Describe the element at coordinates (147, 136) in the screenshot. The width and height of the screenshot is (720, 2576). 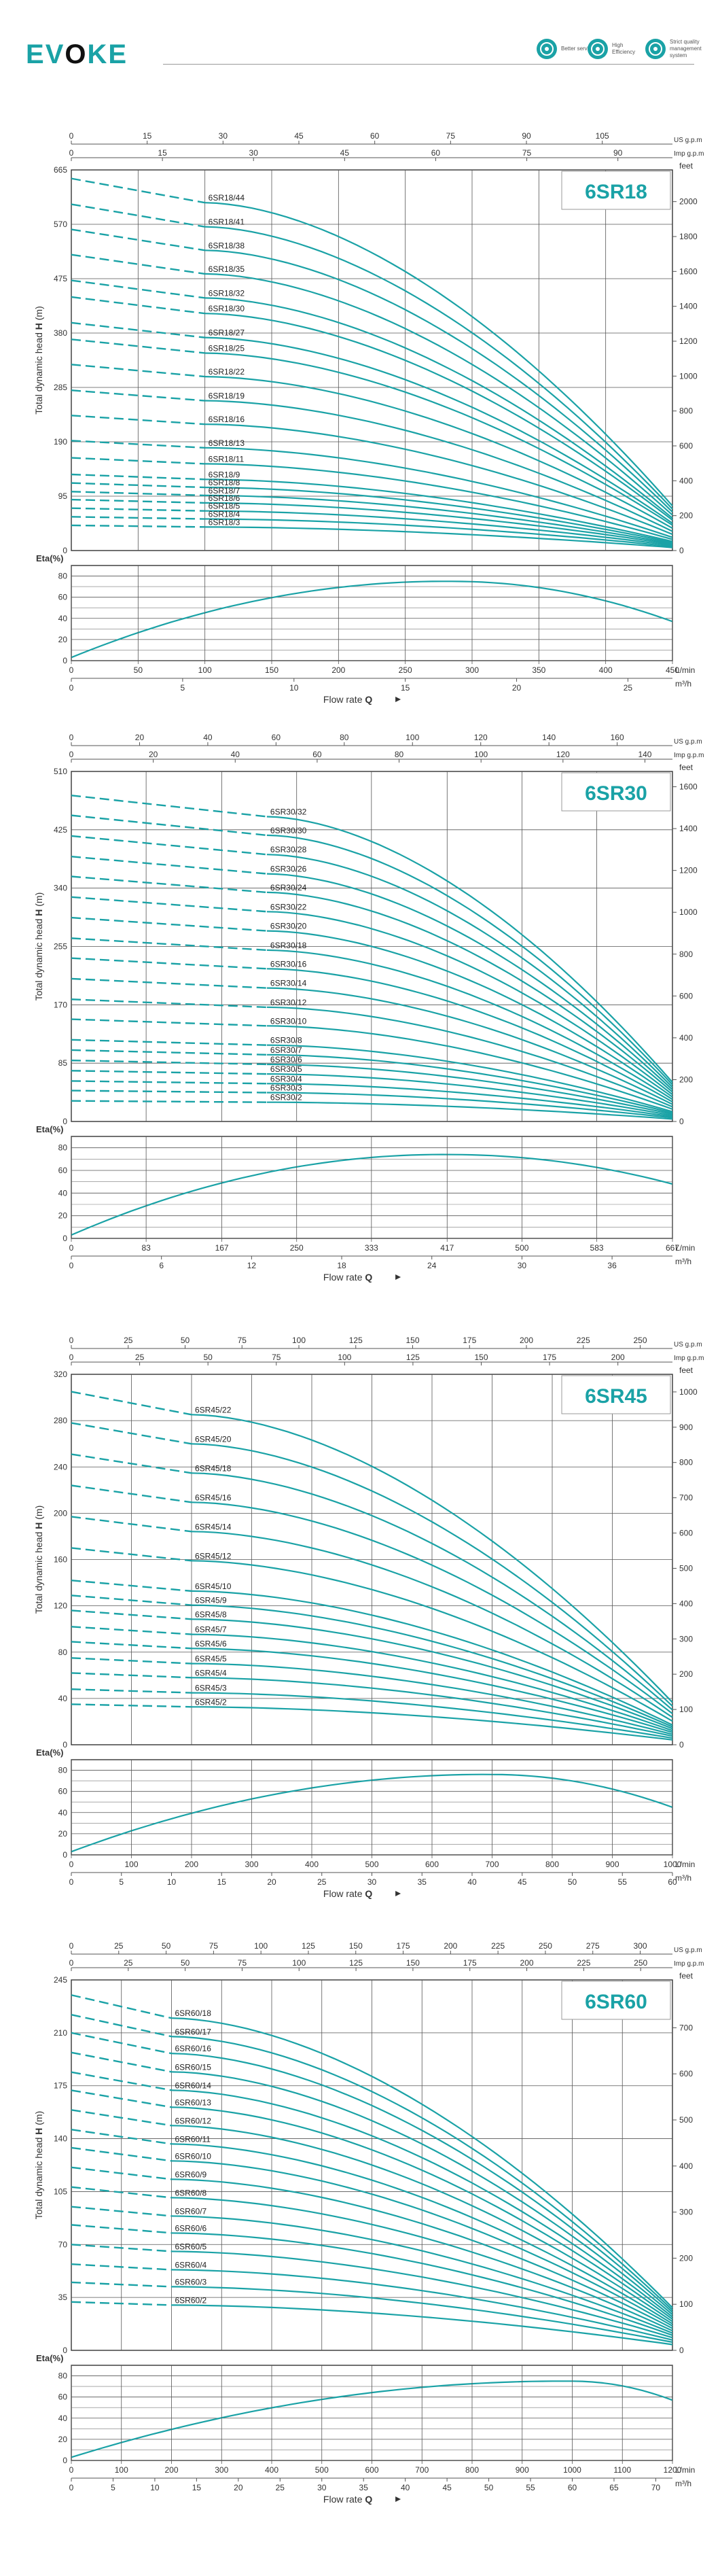
I see `top-axis-tick-label: 15` at that location.